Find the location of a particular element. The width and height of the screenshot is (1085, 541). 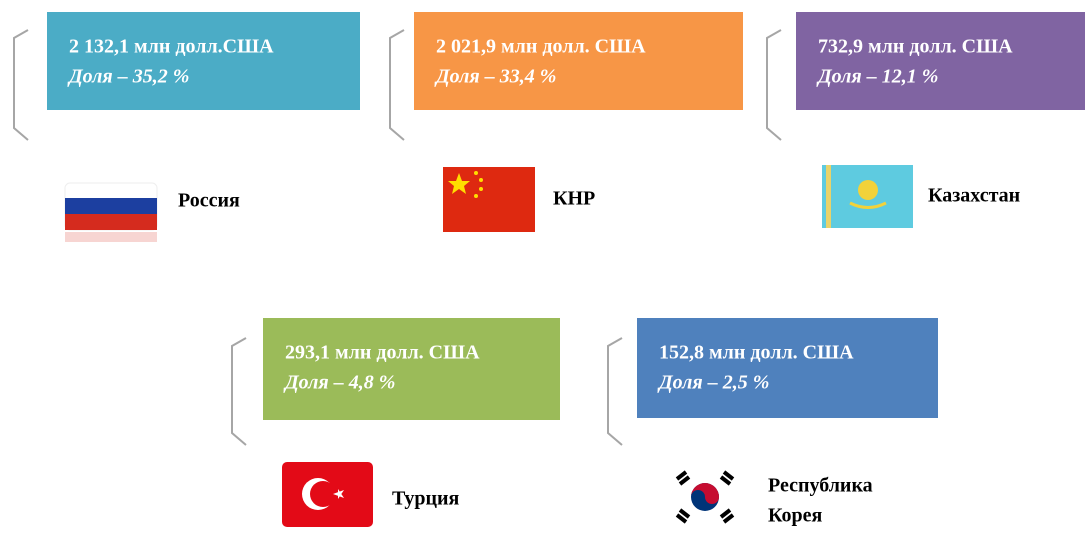

share: Доля – 4,8 % is located at coordinates (339, 383).